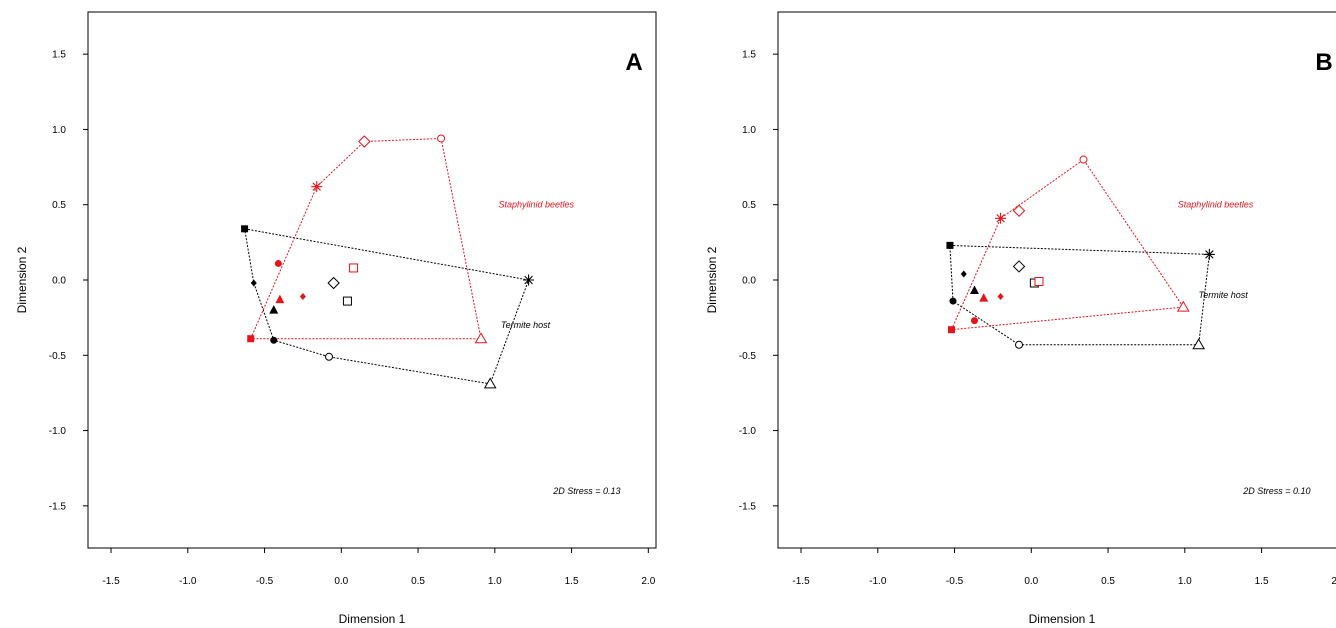  Describe the element at coordinates (586, 491) in the screenshot. I see `stress-label: 2D Stress = 0.13` at that location.